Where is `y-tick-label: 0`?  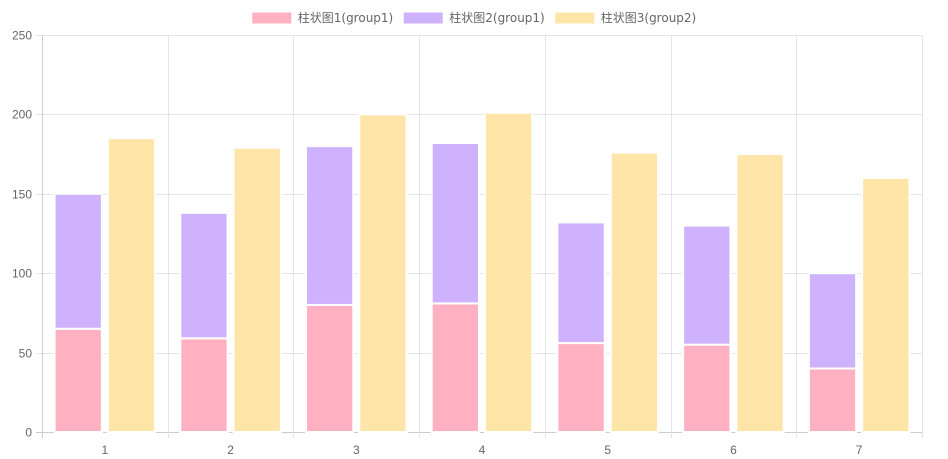 y-tick-label: 0 is located at coordinates (28, 433).